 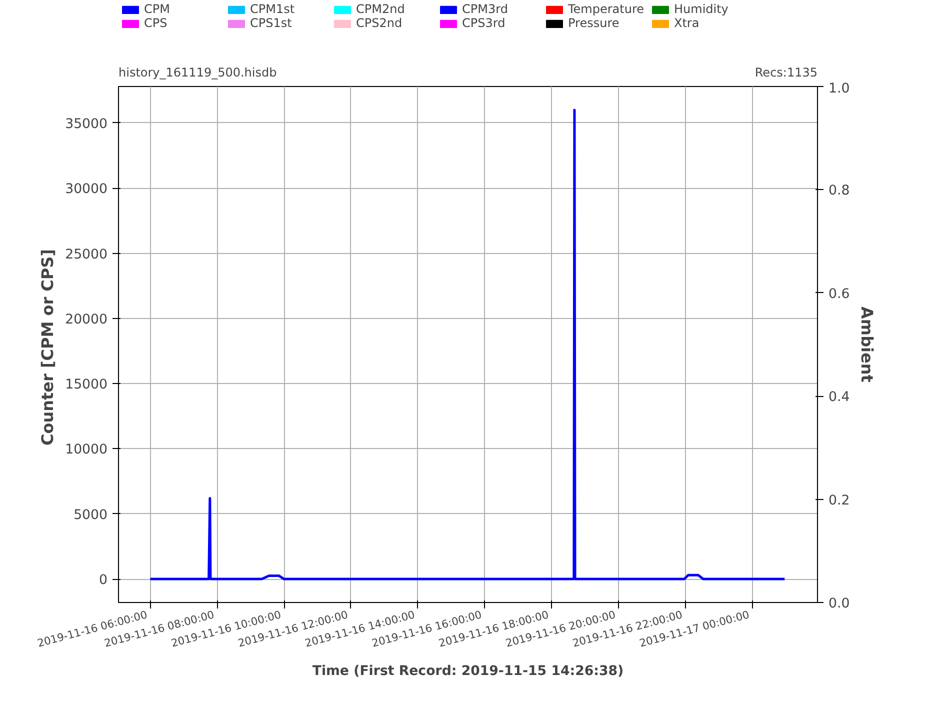 I want to click on y-tick-label: 15000, so click(x=86, y=385).